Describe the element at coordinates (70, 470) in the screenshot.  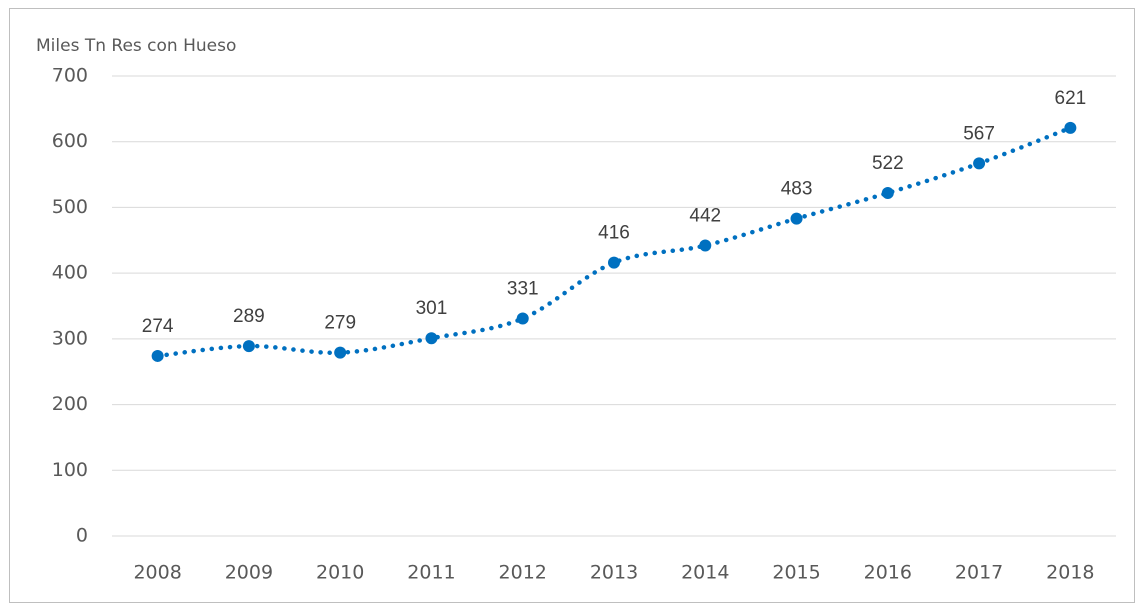
I see `y-tick-label: 100` at that location.